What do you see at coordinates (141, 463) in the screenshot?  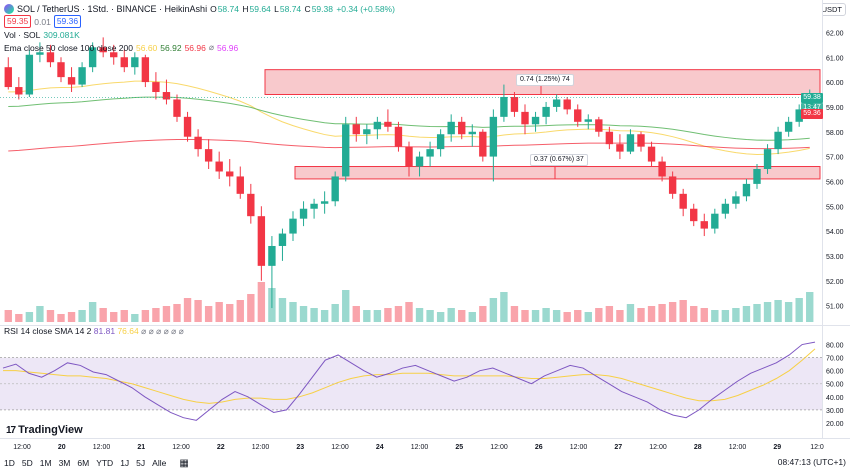 I see `range-5j: 5J` at bounding box center [141, 463].